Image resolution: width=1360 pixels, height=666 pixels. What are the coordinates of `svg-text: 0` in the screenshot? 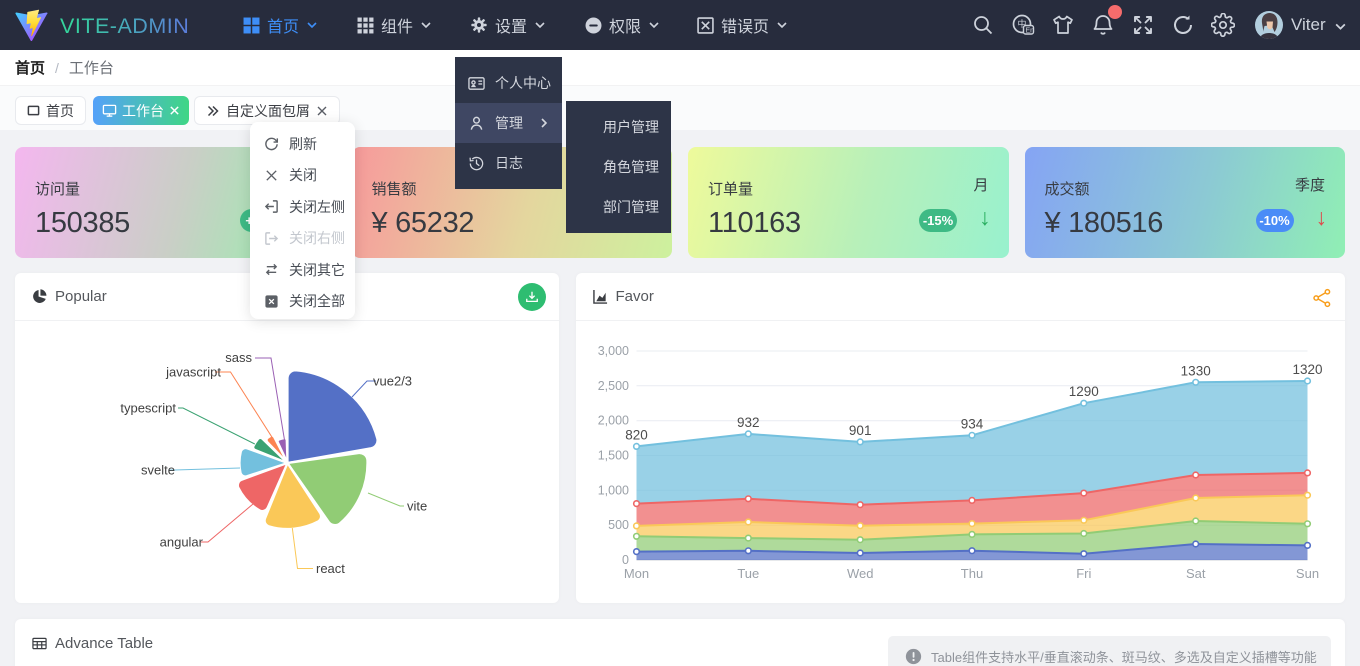 It's located at (625, 560).